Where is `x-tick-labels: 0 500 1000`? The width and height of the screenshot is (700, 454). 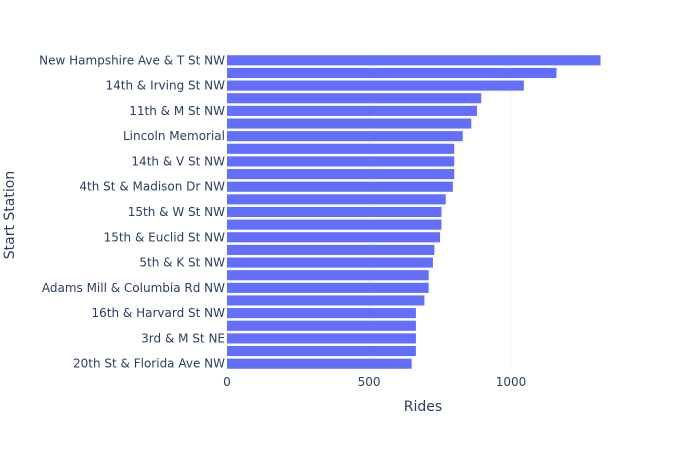
x-tick-labels: 0 500 1000 is located at coordinates (374, 382).